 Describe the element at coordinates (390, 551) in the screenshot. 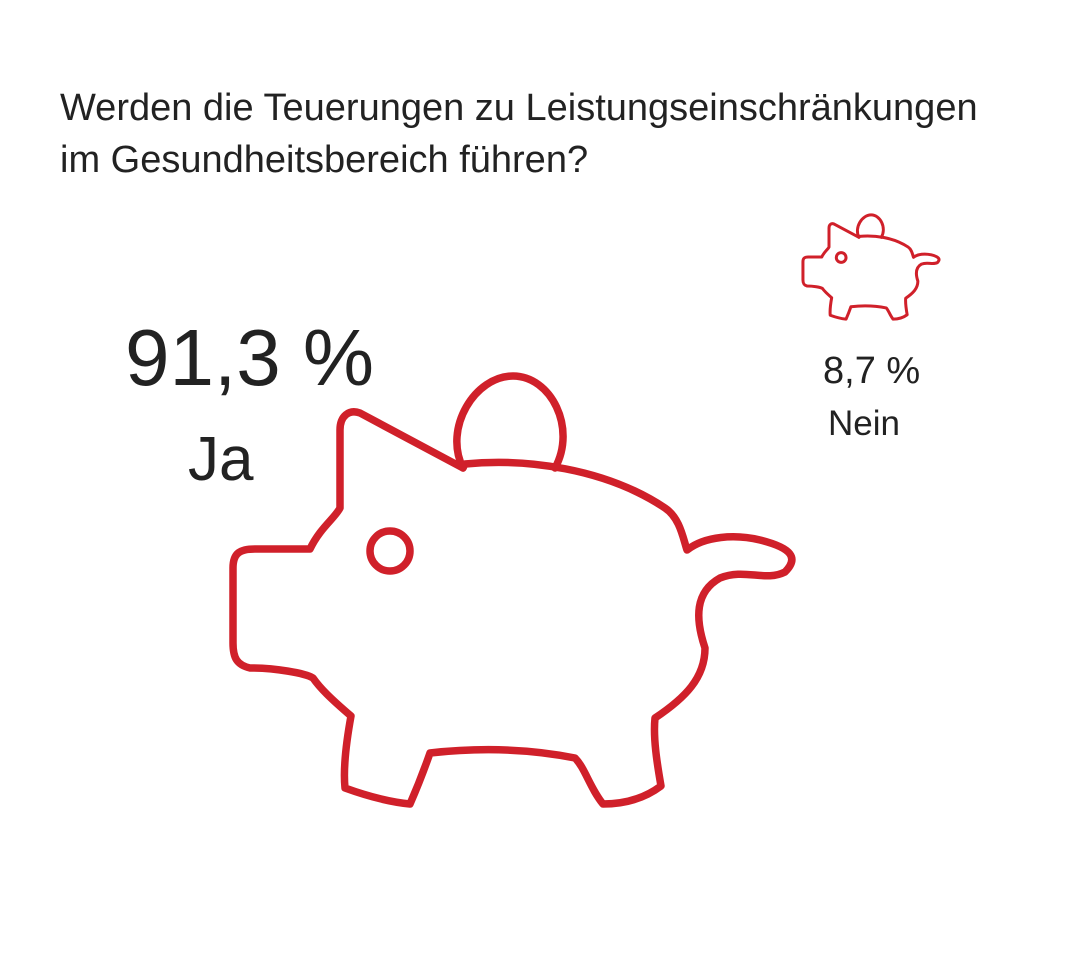

I see `piggy-bank-ja-eye` at that location.